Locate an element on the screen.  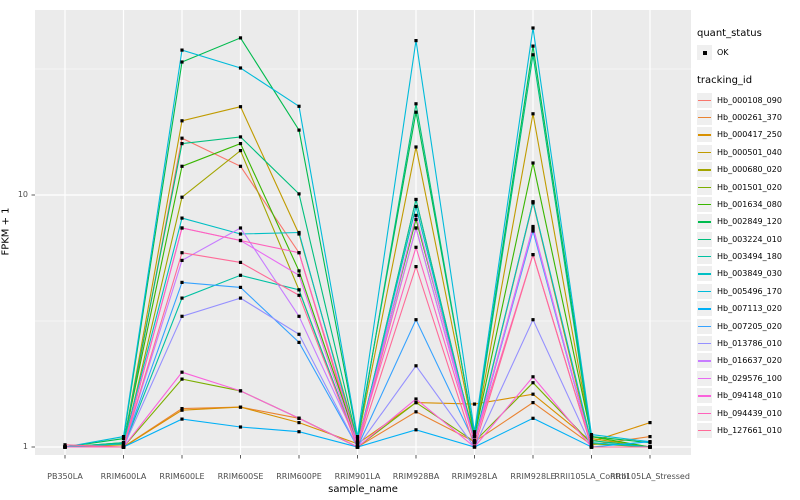
legend-item-label: Hb_002849_120 is located at coordinates (749, 222).